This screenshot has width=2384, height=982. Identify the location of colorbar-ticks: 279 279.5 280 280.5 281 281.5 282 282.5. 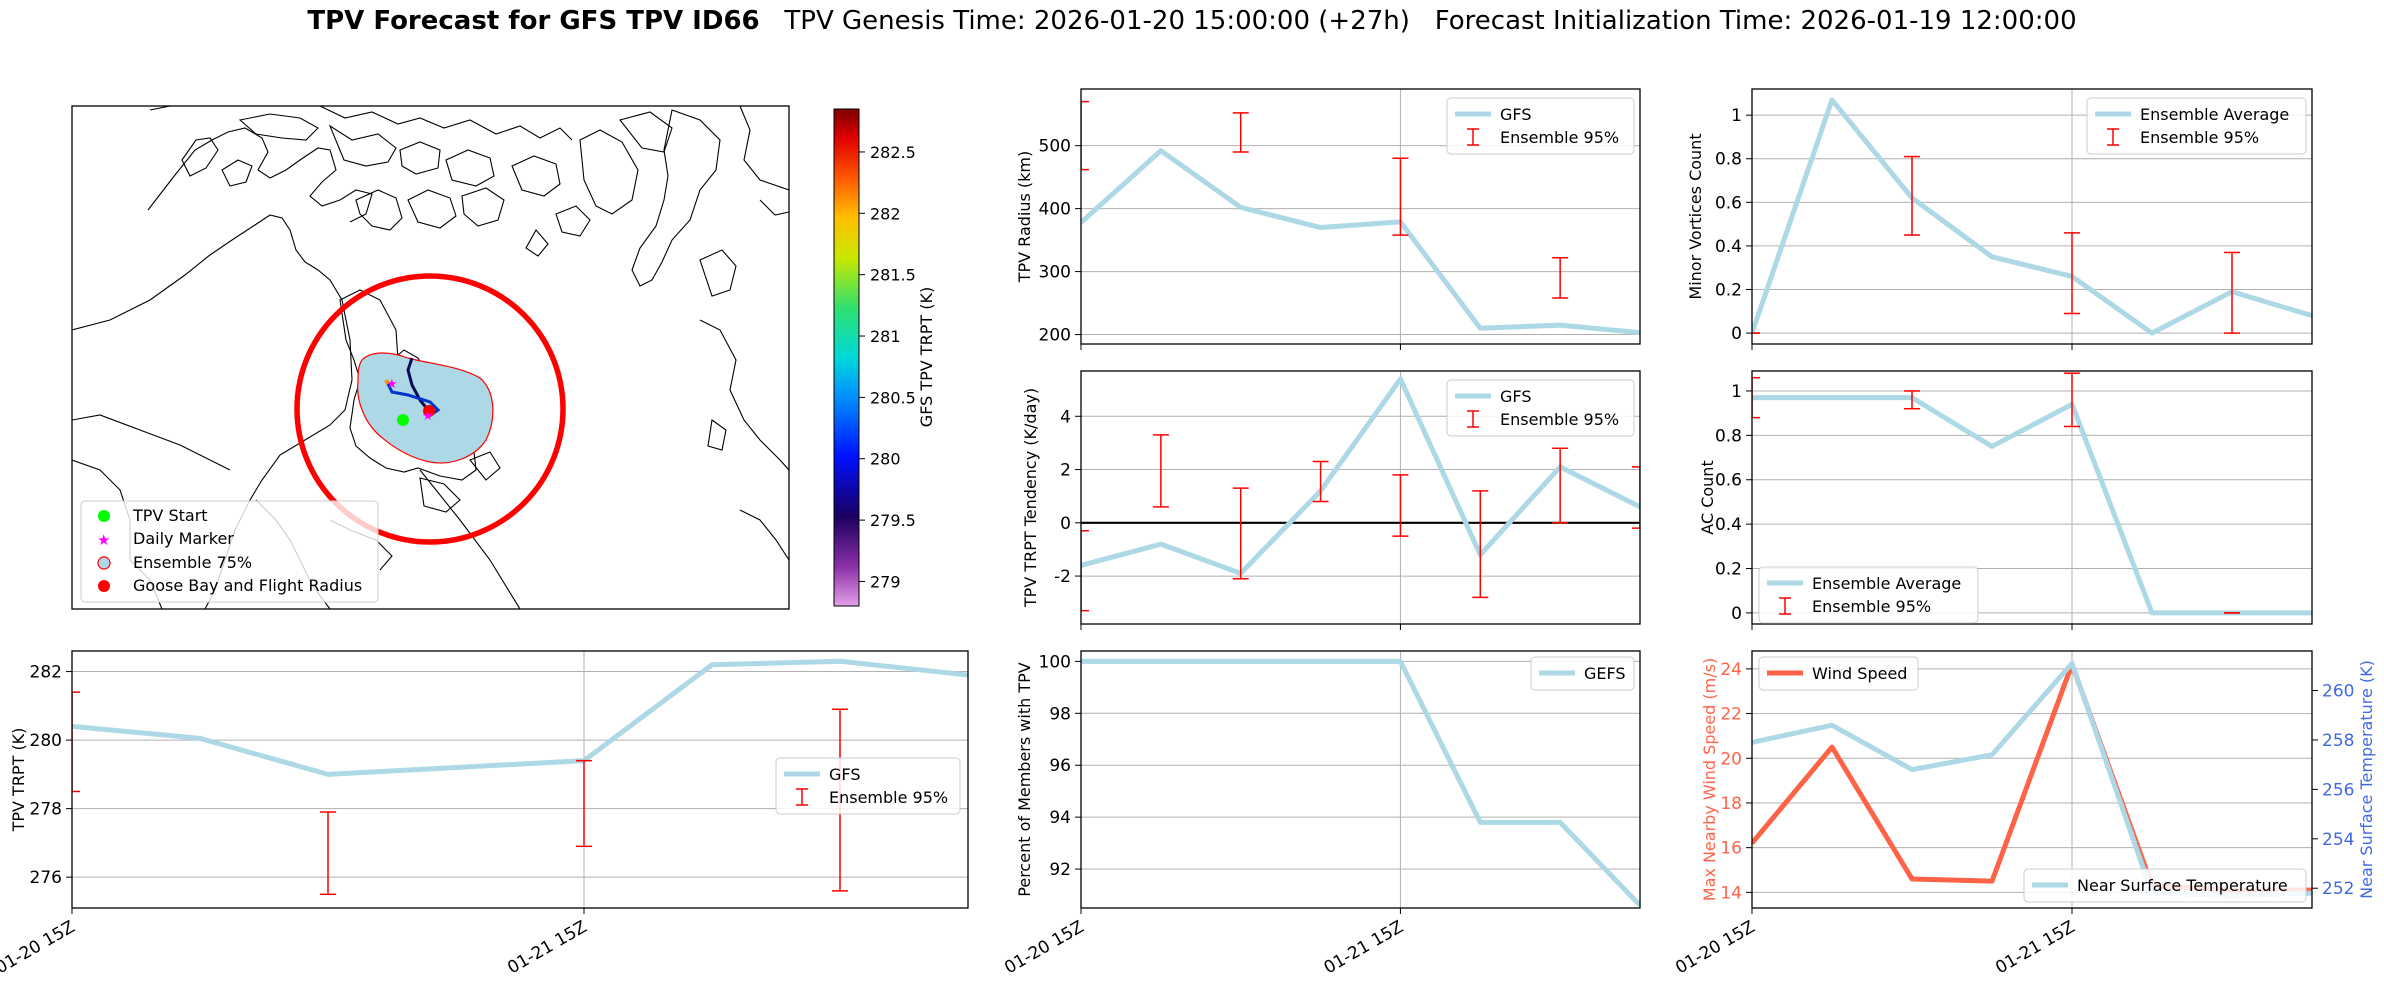
(887, 367).